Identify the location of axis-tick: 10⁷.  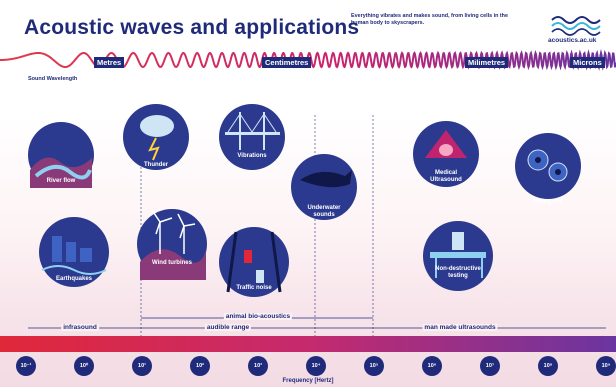
(490, 366).